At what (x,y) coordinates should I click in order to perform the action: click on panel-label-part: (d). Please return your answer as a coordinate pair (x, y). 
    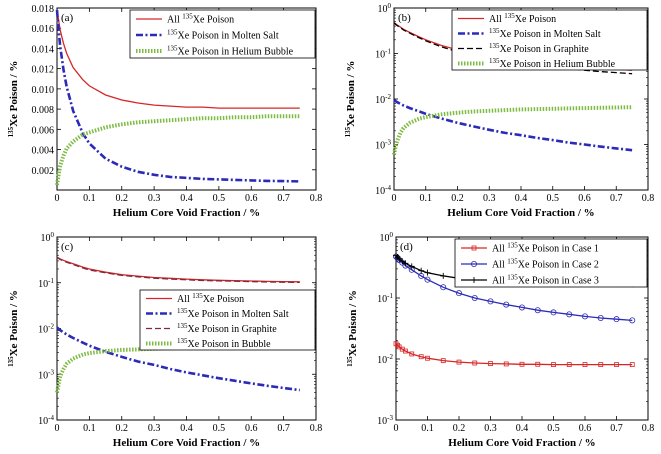
    Looking at the image, I should click on (406, 247).